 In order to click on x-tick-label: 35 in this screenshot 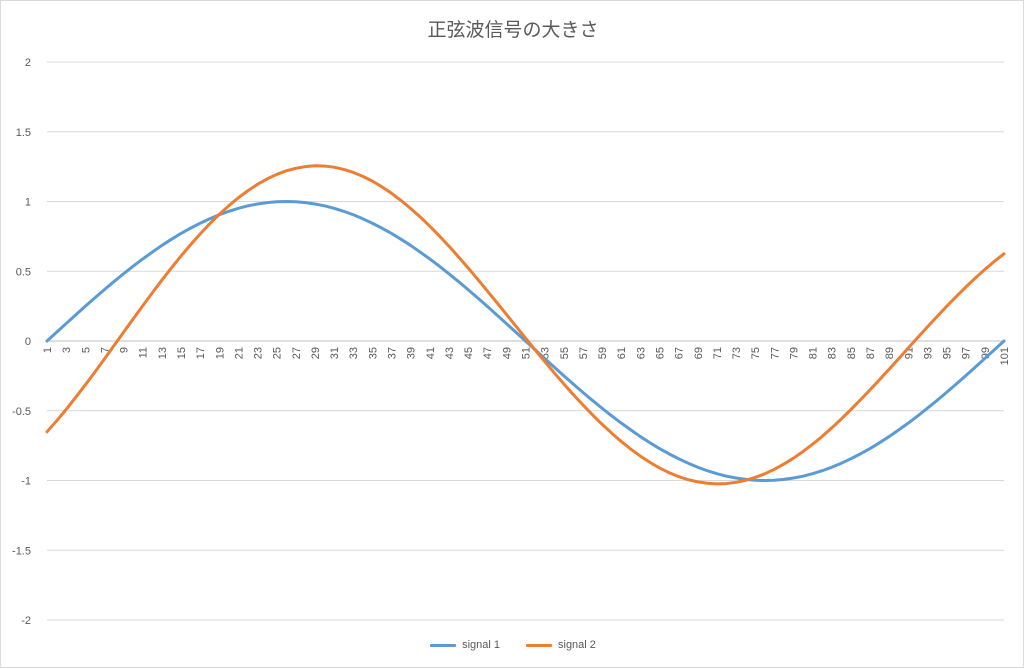, I will do `click(373, 353)`.